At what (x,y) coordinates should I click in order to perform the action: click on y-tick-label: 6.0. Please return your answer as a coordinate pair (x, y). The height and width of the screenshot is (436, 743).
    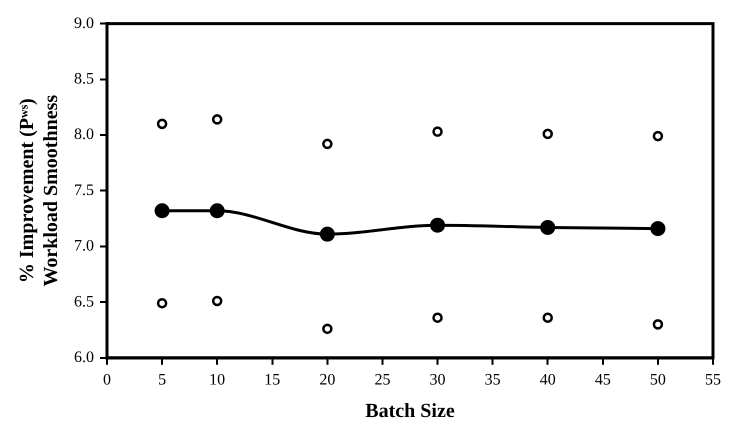
    Looking at the image, I should click on (84, 357).